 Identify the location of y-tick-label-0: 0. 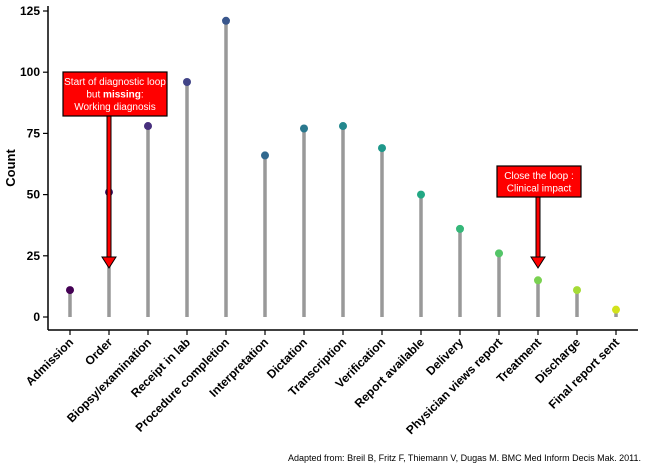
(36, 317).